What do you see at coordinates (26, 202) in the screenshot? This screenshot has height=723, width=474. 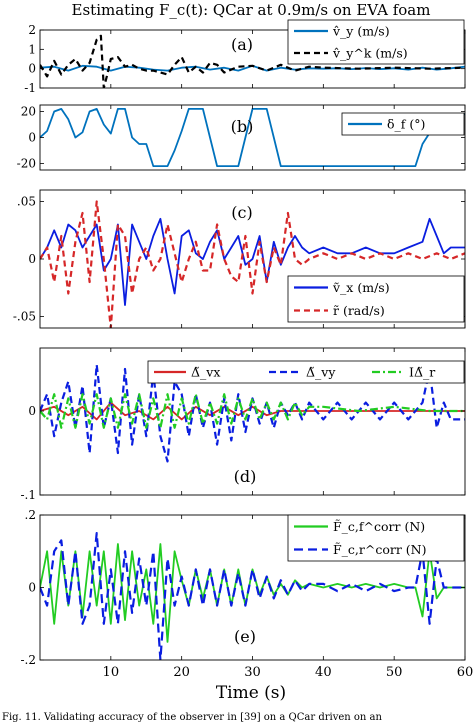 I see `y-tick-label: .05` at bounding box center [26, 202].